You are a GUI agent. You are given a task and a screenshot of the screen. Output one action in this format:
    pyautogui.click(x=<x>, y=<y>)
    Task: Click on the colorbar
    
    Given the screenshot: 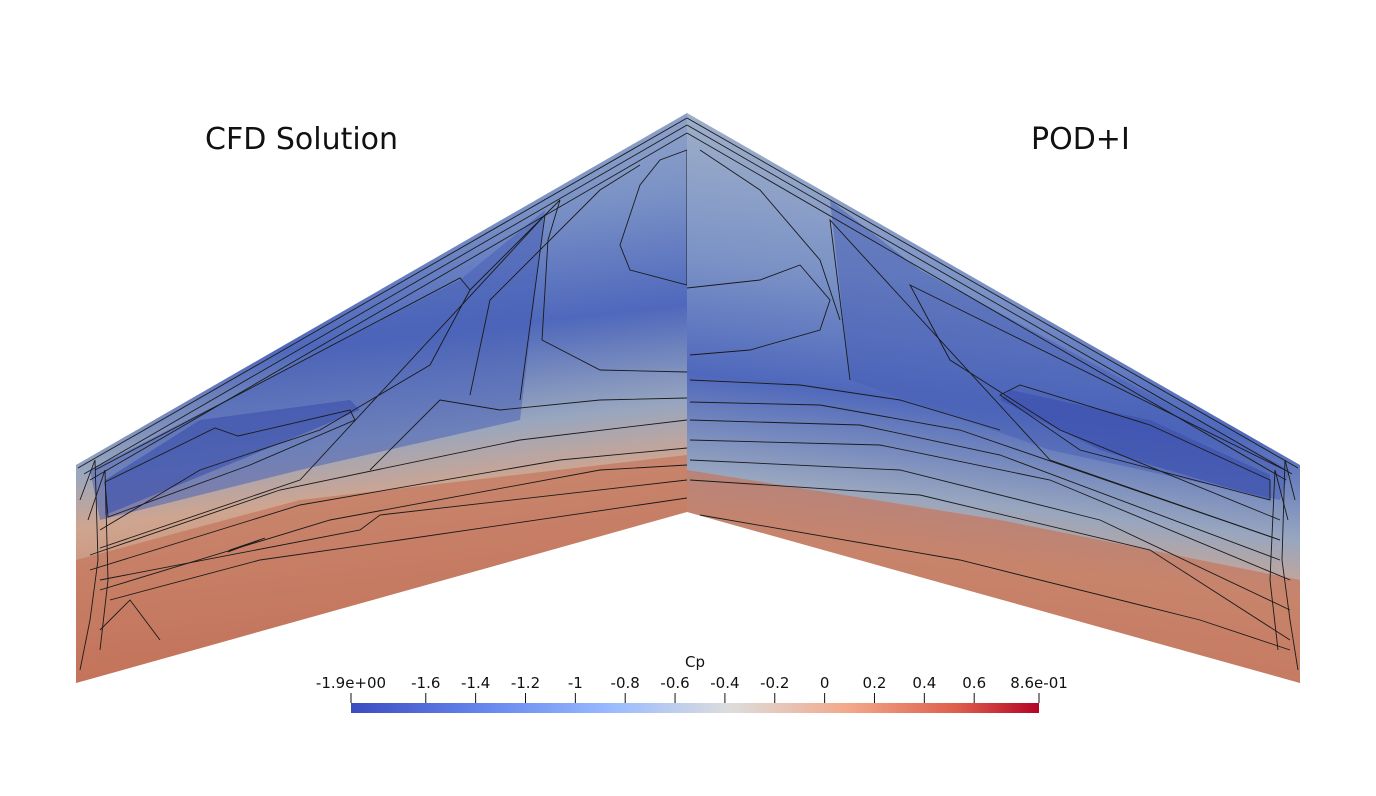 What is the action you would take?
    pyautogui.click(x=695, y=703)
    